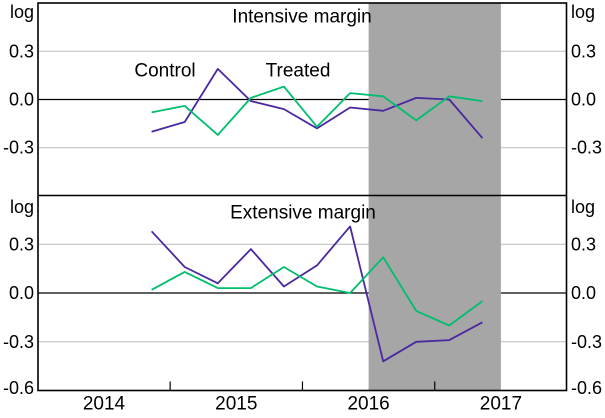 Image resolution: width=605 pixels, height=418 pixels. I want to click on intensive-margin-title: Intensive margin, so click(301, 17).